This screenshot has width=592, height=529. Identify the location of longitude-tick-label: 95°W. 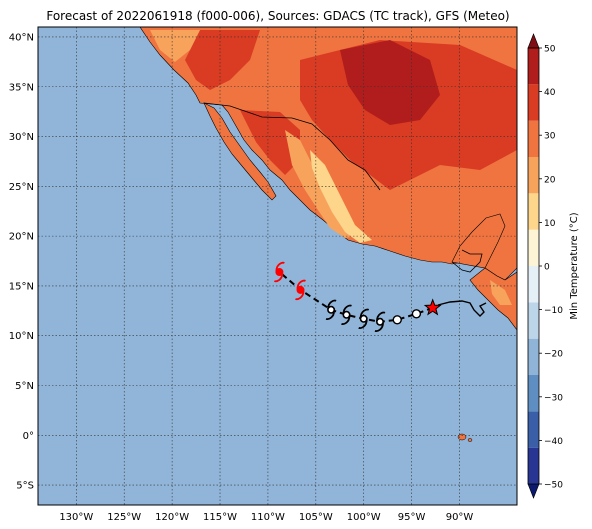
(412, 517).